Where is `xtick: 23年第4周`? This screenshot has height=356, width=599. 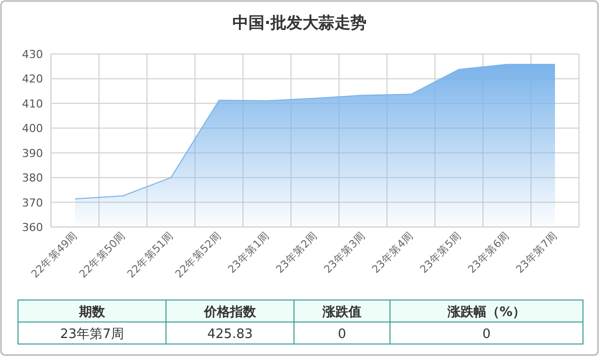
xtick: 23年第4周 is located at coordinates (393, 253).